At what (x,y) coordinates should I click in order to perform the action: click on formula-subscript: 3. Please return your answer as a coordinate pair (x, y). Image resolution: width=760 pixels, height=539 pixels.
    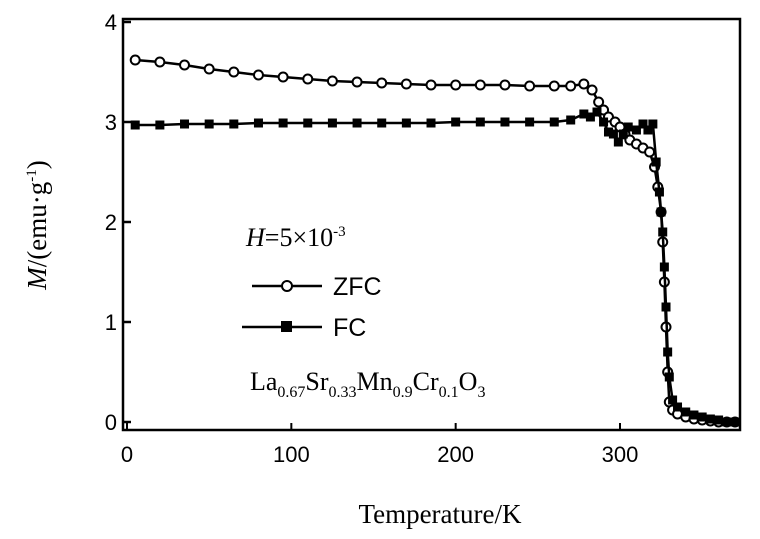
    Looking at the image, I should click on (481, 392).